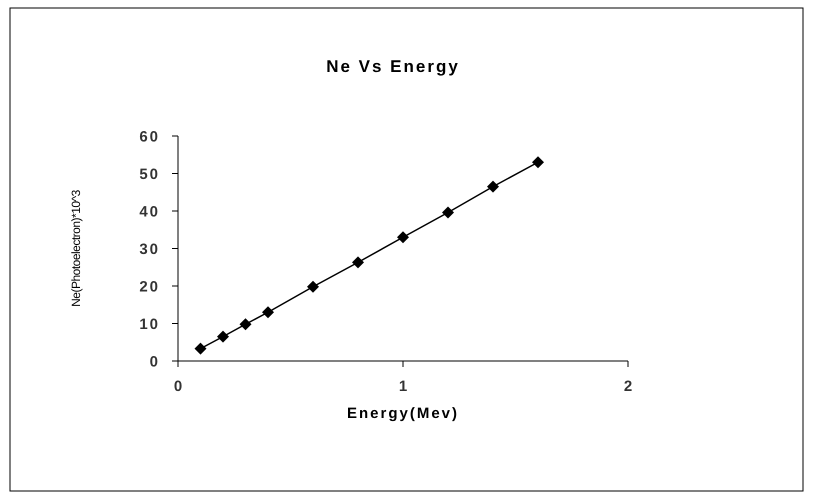 Image resolution: width=813 pixels, height=499 pixels. I want to click on x-tick-label: 0, so click(178, 386).